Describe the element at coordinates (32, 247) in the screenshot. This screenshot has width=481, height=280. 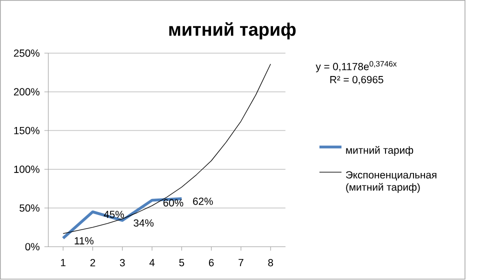
I see `y-tick-label: 0%` at that location.